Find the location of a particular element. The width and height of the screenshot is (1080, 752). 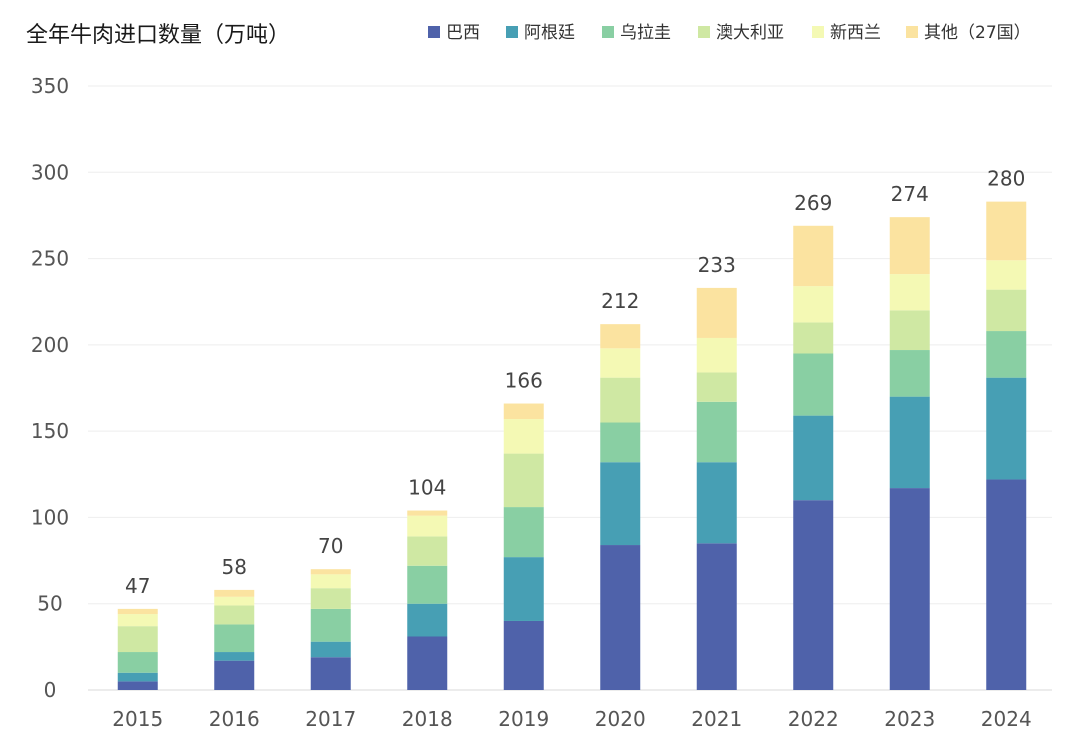

chart-title: 全年牛肉进口数量（万吨） is located at coordinates (158, 35).